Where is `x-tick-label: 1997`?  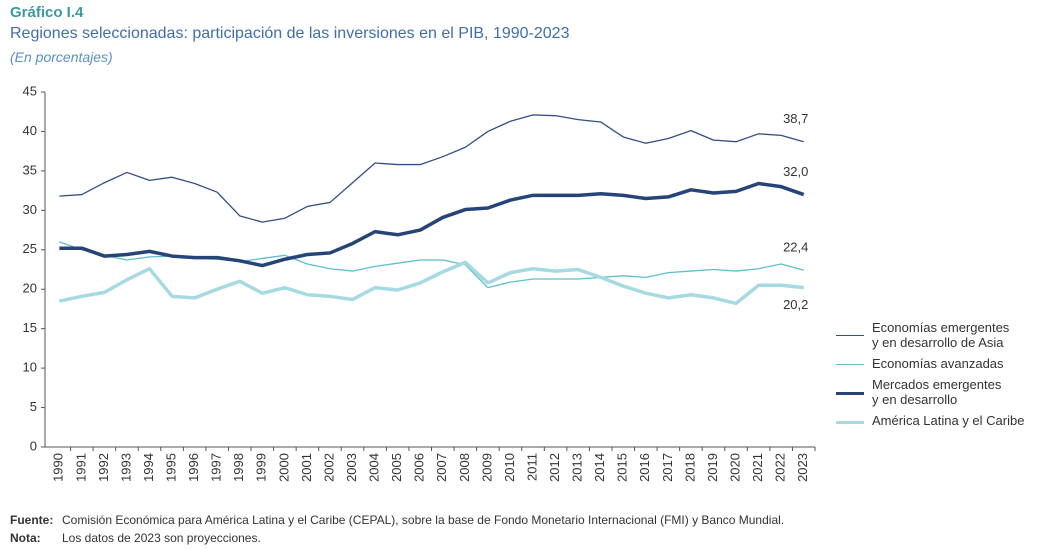 x-tick-label: 1997 is located at coordinates (216, 467).